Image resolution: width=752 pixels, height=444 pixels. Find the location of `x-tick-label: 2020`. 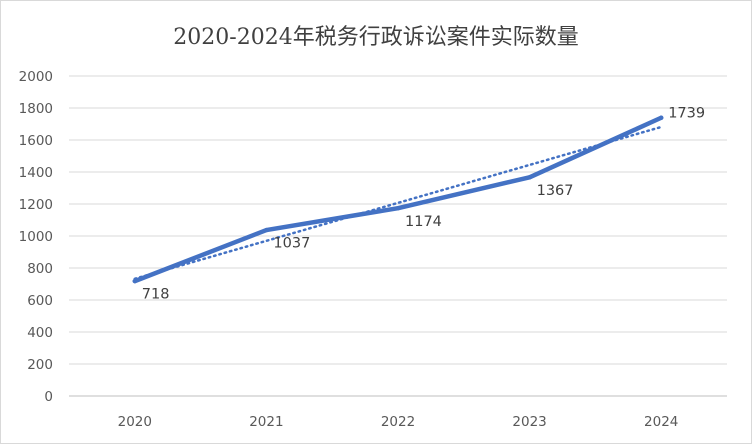

x-tick-label: 2020 is located at coordinates (135, 422).